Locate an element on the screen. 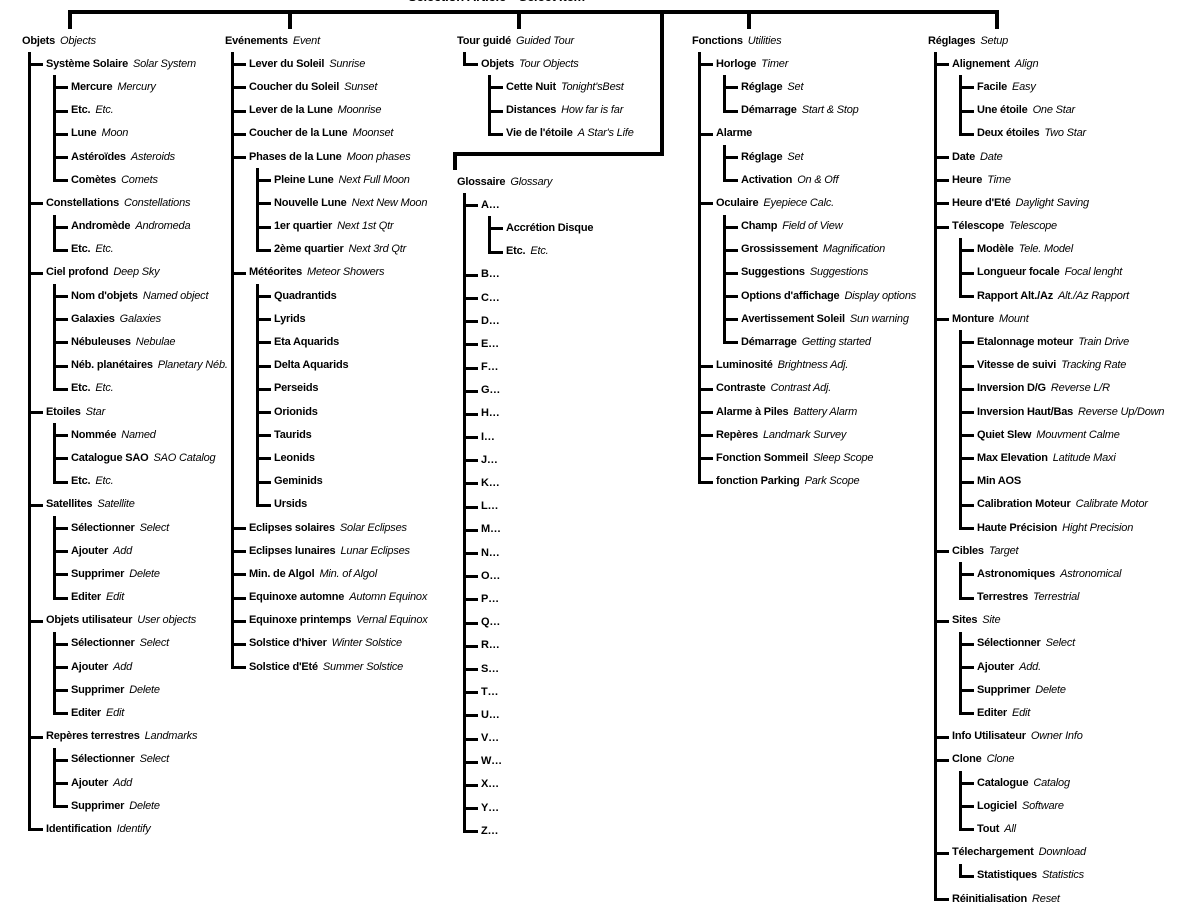 This screenshot has width=1182, height=923. menu-item-label-en: Add. is located at coordinates (1030, 666).